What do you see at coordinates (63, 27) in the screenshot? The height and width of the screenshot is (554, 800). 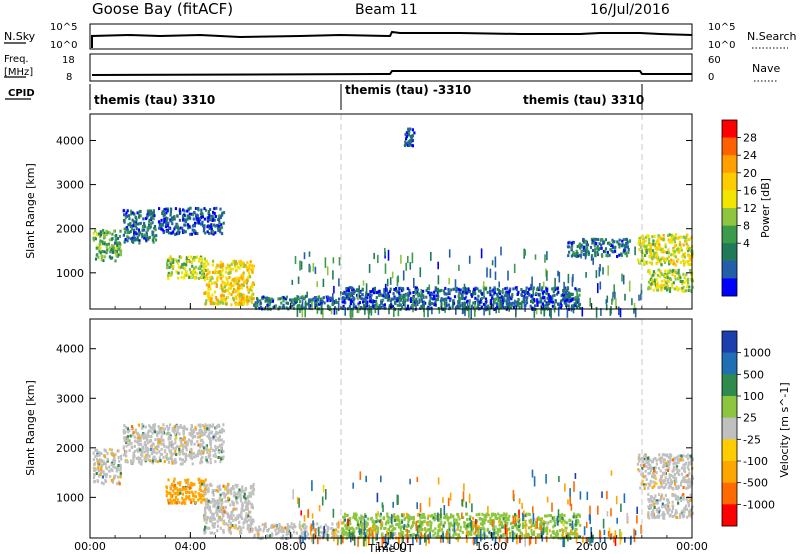 I see `noise-left-tick-top: 10^5` at bounding box center [63, 27].